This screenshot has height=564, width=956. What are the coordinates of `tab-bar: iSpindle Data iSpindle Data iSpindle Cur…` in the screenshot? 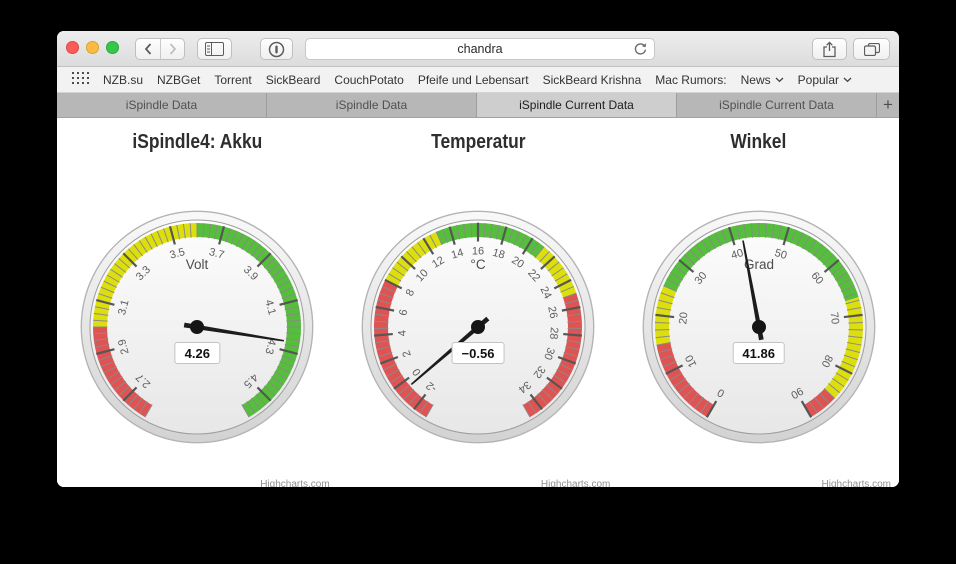 It's located at (478, 105).